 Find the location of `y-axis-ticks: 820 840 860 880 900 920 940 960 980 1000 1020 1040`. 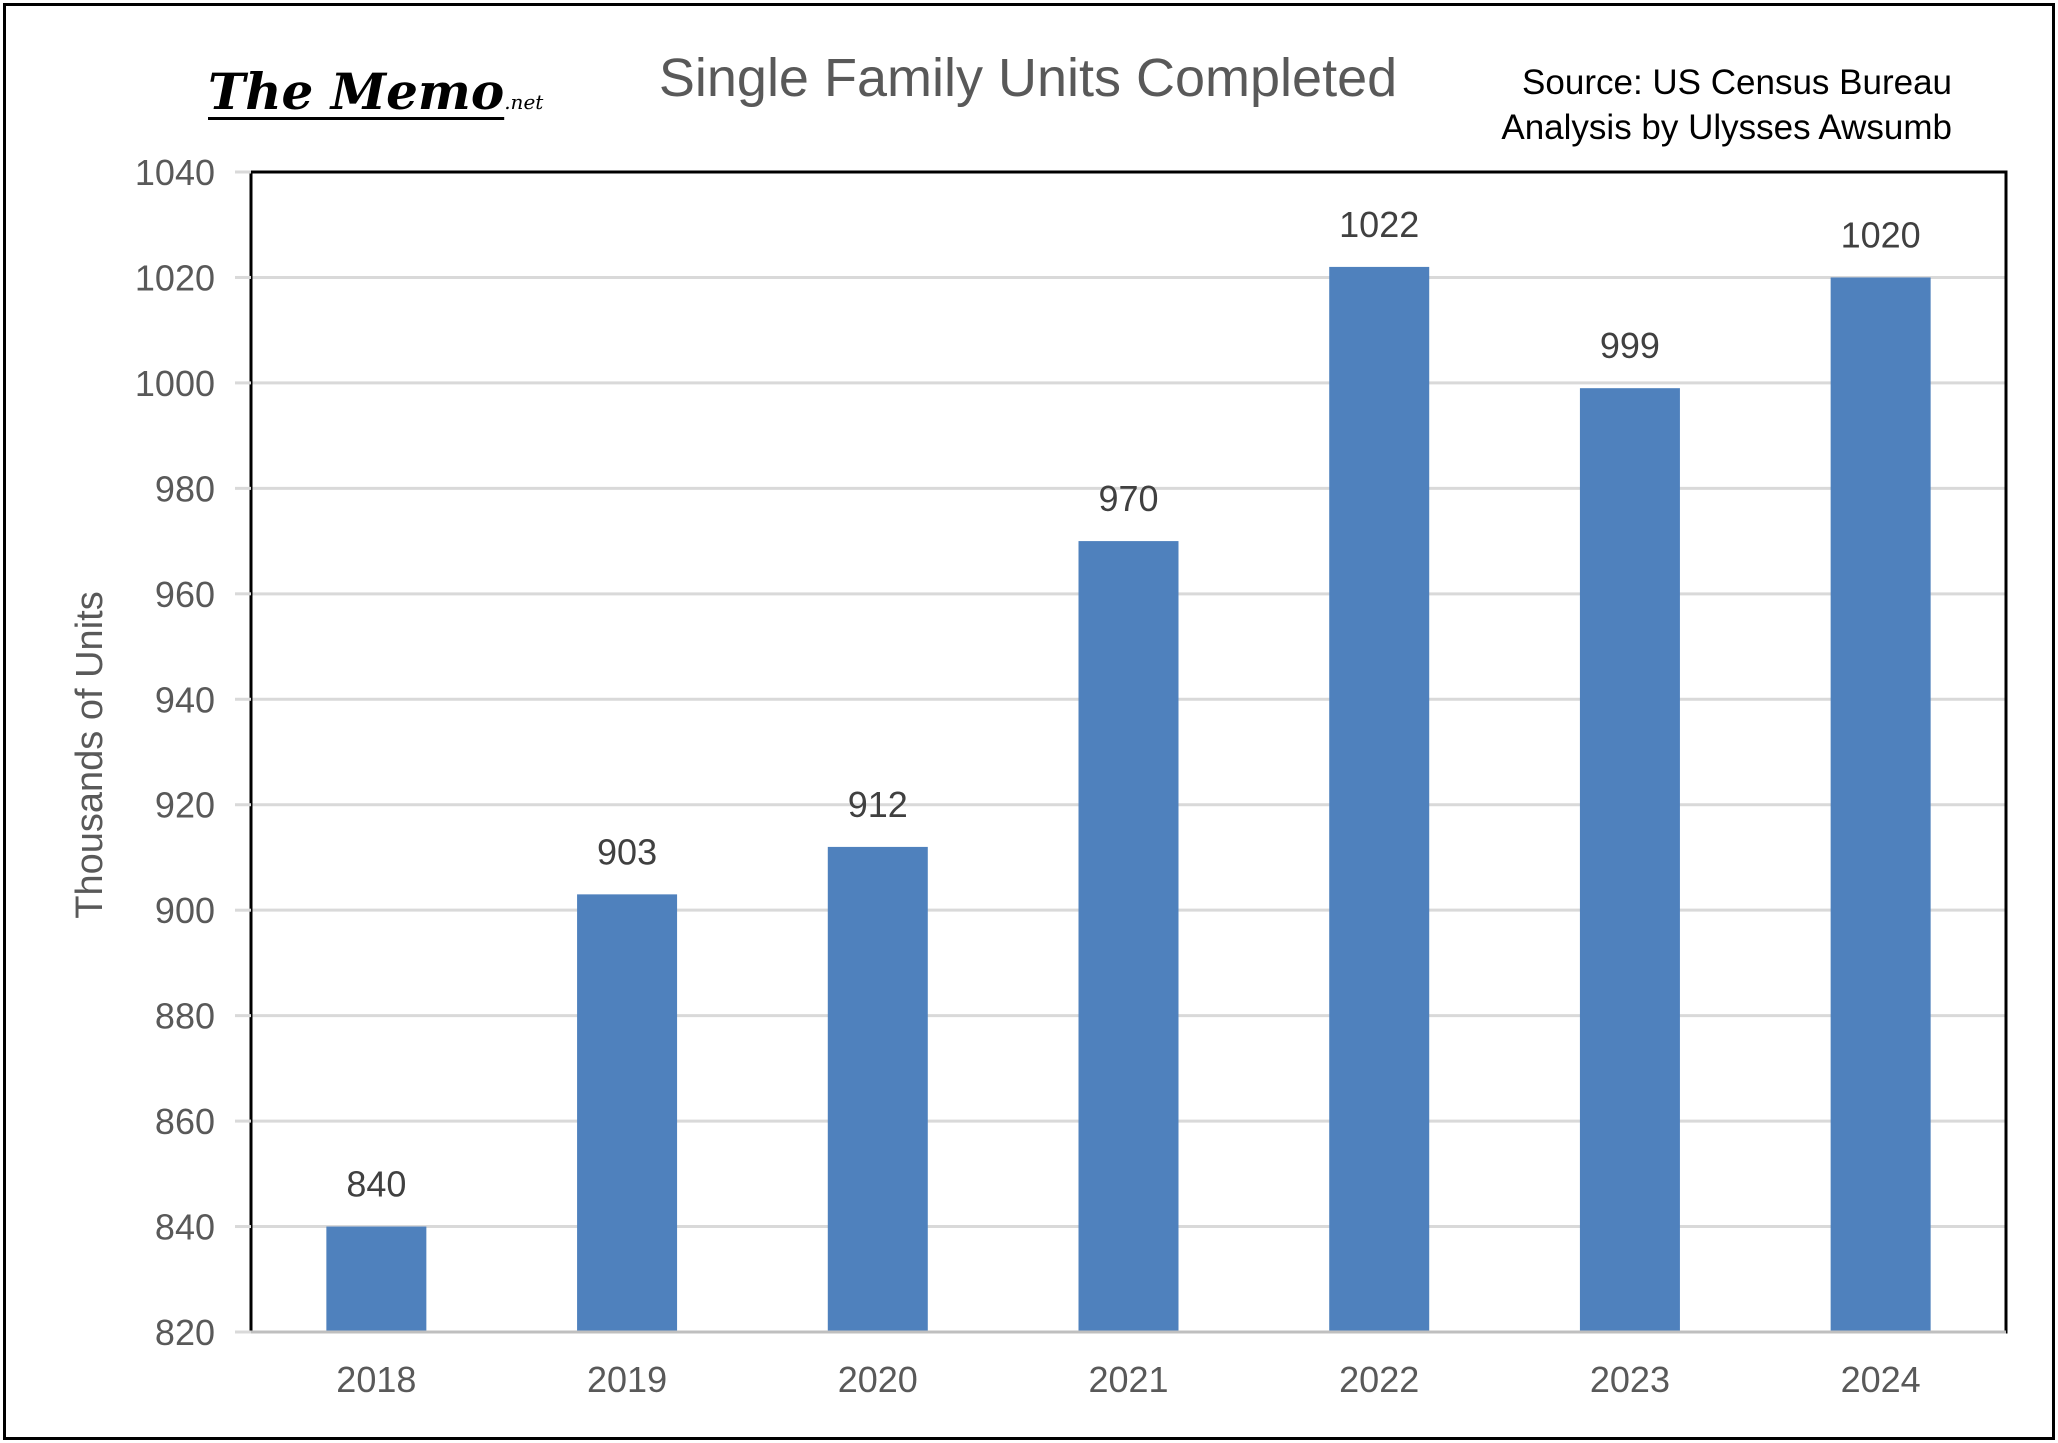

y-axis-ticks: 820 840 860 880 900 920 940 960 980 1000 1020 1040 is located at coordinates (193, 752).